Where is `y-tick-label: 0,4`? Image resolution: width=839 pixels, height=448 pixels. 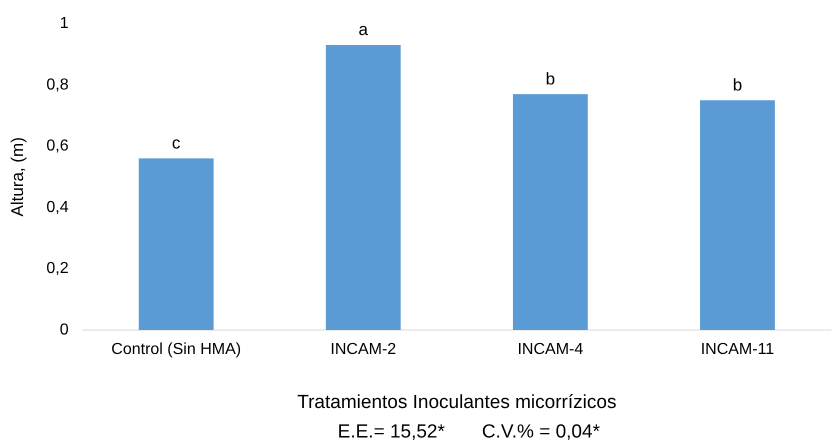 y-tick-label: 0,4 is located at coordinates (57, 207).